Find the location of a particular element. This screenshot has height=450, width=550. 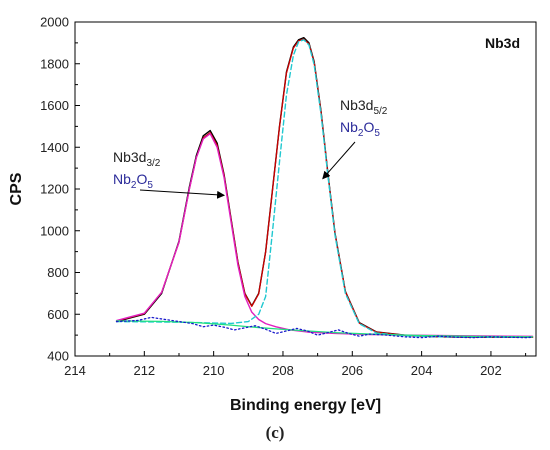

x-tick-label: 202 is located at coordinates (491, 370).